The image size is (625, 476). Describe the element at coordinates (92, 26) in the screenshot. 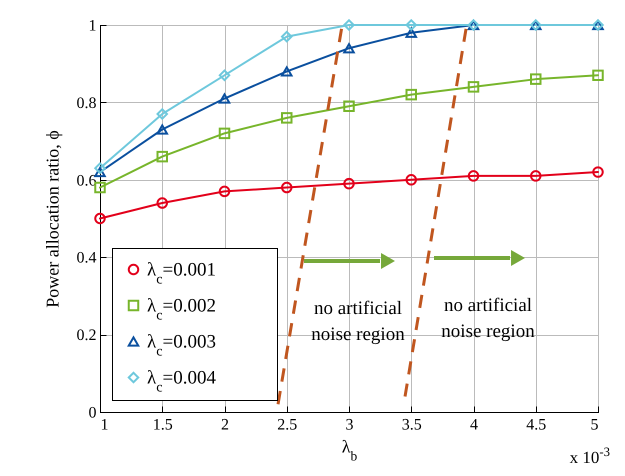

I see `y-tick-label: 1` at that location.